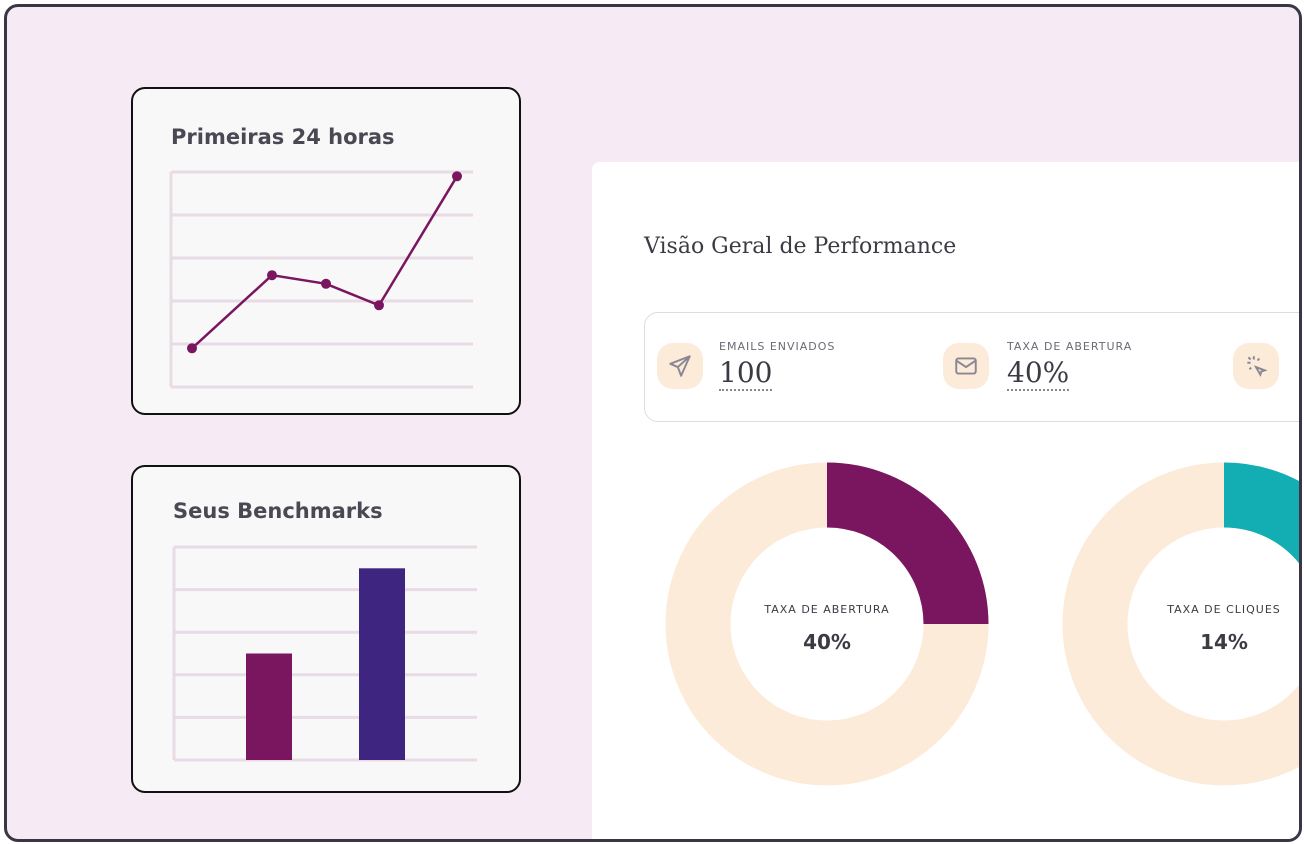 The height and width of the screenshot is (844, 1304). I want to click on stats-bar: EMAILS ENVIADOS 100 TAXA DE ABERTURA 40%, so click(971, 367).